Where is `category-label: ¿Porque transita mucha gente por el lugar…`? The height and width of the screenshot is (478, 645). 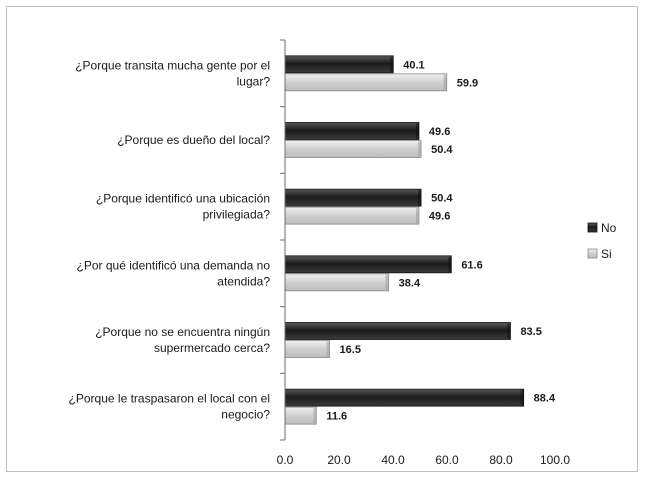
category-label: ¿Porque transita mucha gente por el lugar… is located at coordinates (172, 73).